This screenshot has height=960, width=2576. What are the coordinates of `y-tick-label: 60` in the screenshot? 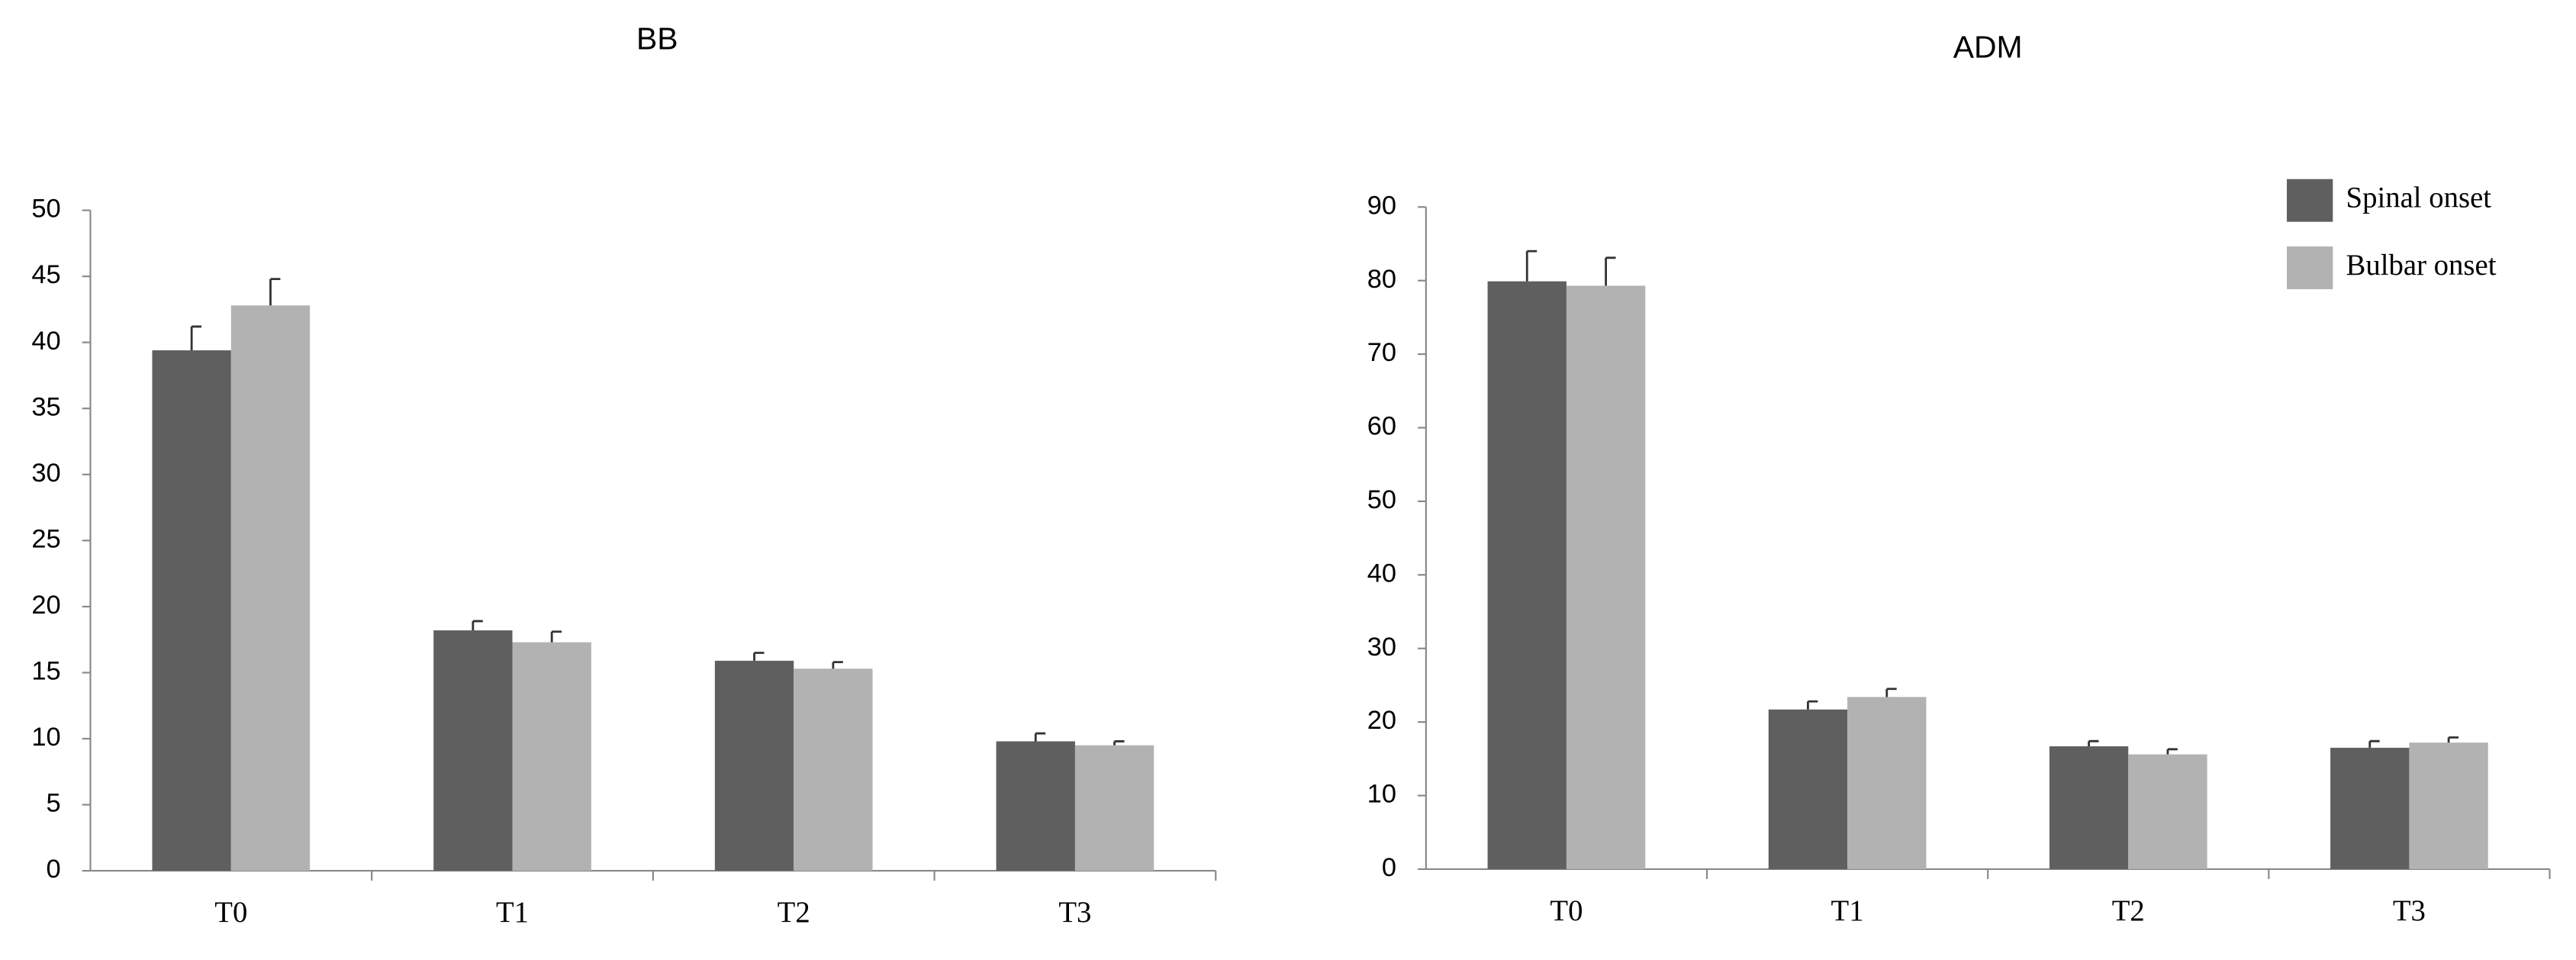 It's located at (1381, 426).